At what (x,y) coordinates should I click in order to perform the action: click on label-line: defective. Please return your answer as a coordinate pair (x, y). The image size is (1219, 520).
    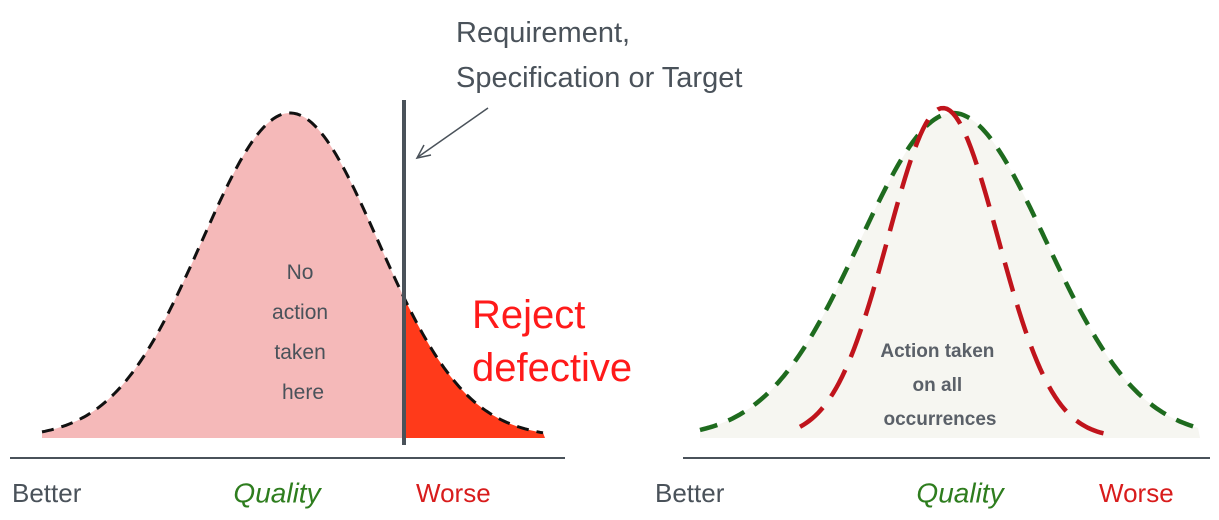
    Looking at the image, I should click on (552, 368).